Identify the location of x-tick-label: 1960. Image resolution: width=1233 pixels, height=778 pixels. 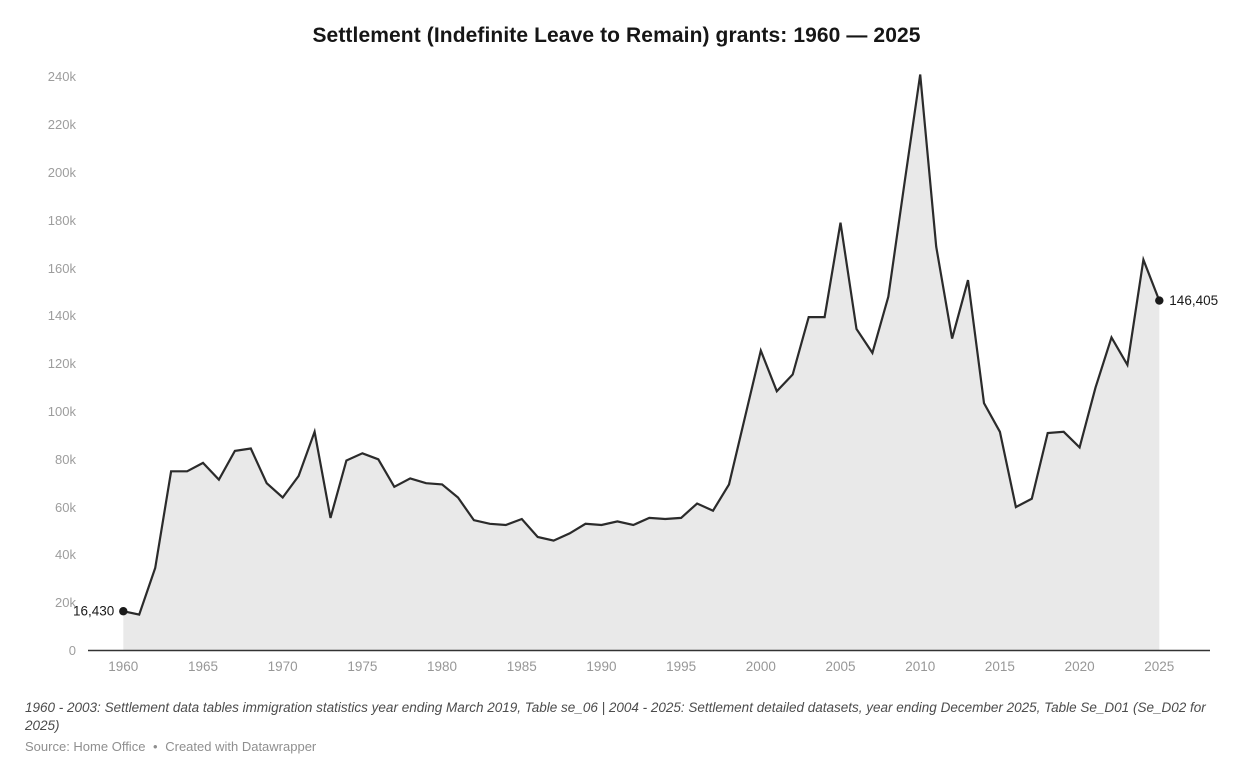
(123, 666).